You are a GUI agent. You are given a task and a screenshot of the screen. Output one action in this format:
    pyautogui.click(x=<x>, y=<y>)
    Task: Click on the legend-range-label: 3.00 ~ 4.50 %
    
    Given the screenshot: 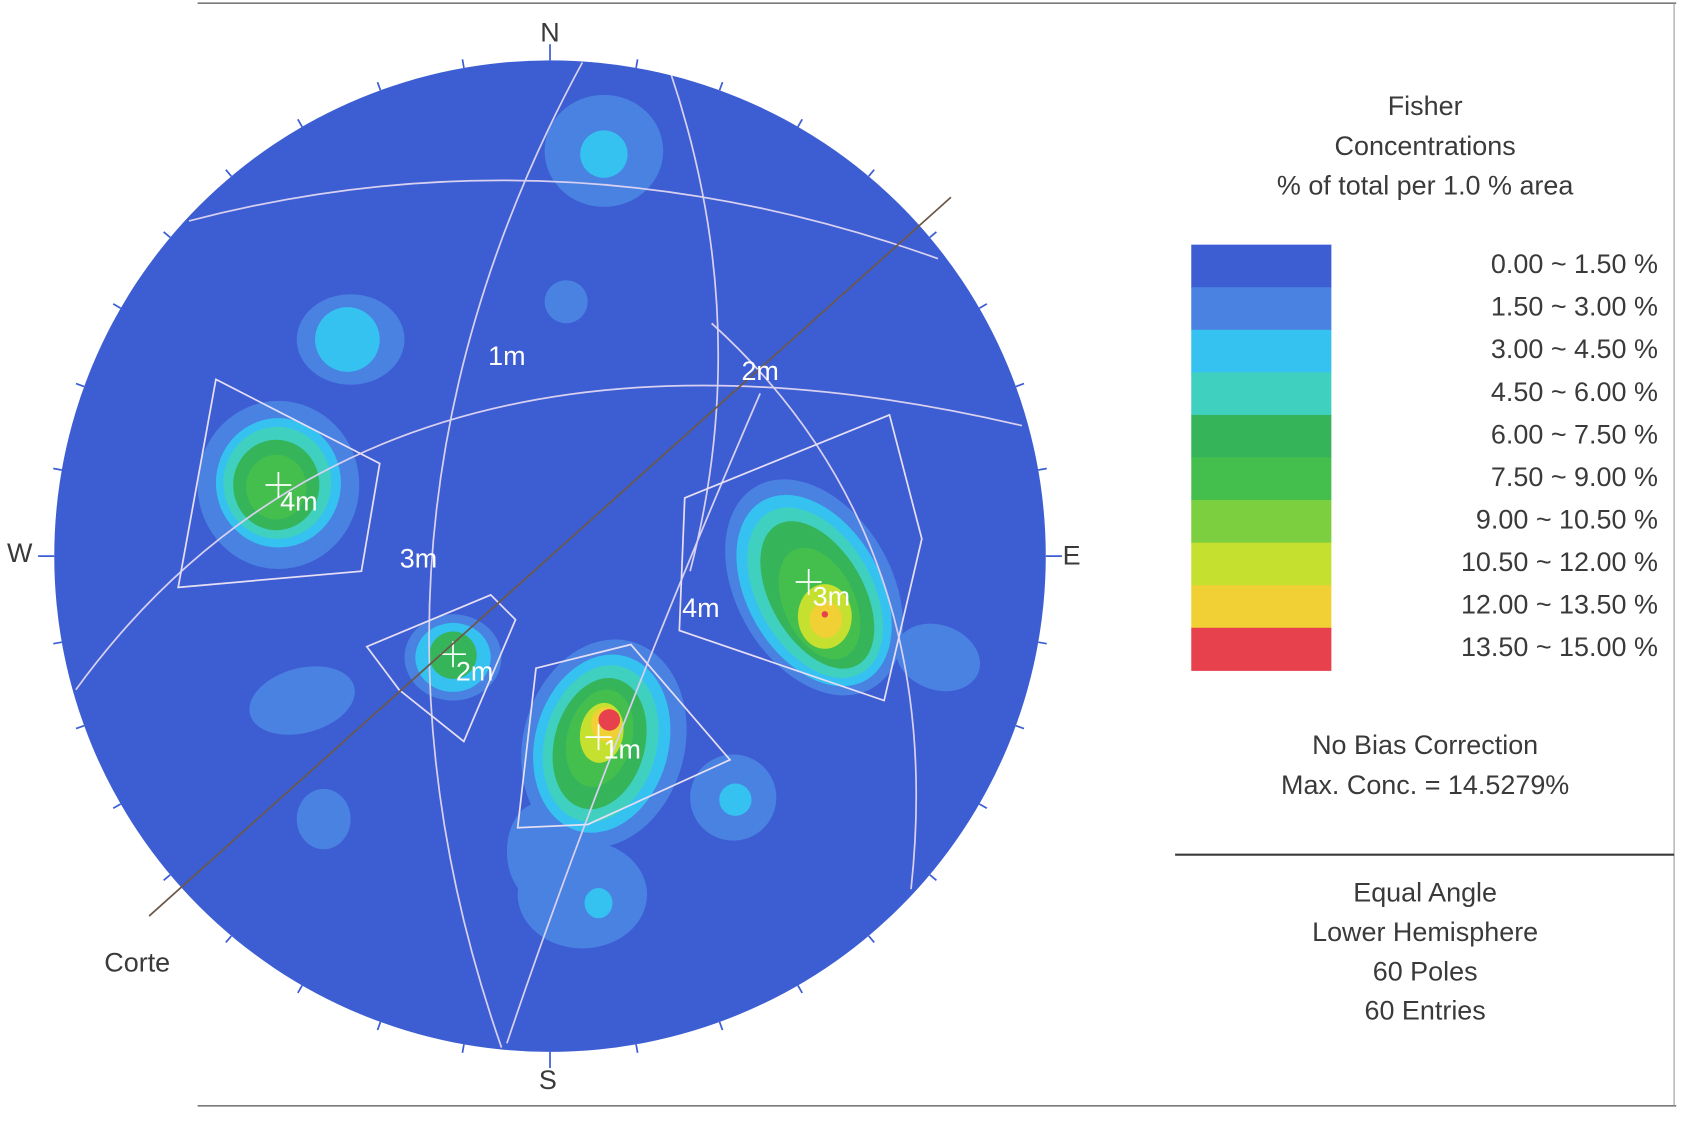 What is the action you would take?
    pyautogui.click(x=1574, y=349)
    